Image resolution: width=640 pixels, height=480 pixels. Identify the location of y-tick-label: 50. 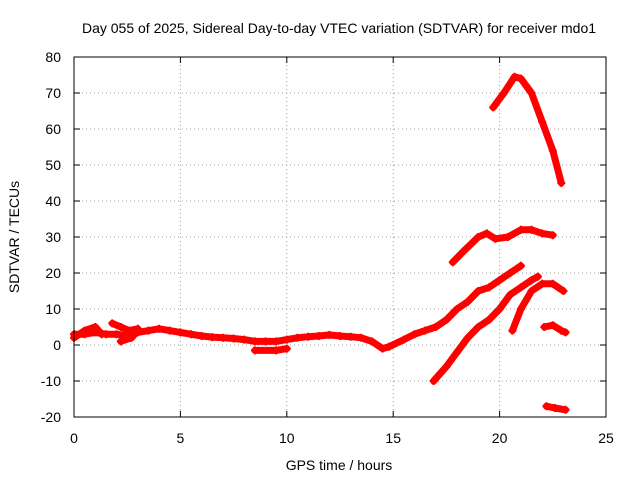
(53, 165).